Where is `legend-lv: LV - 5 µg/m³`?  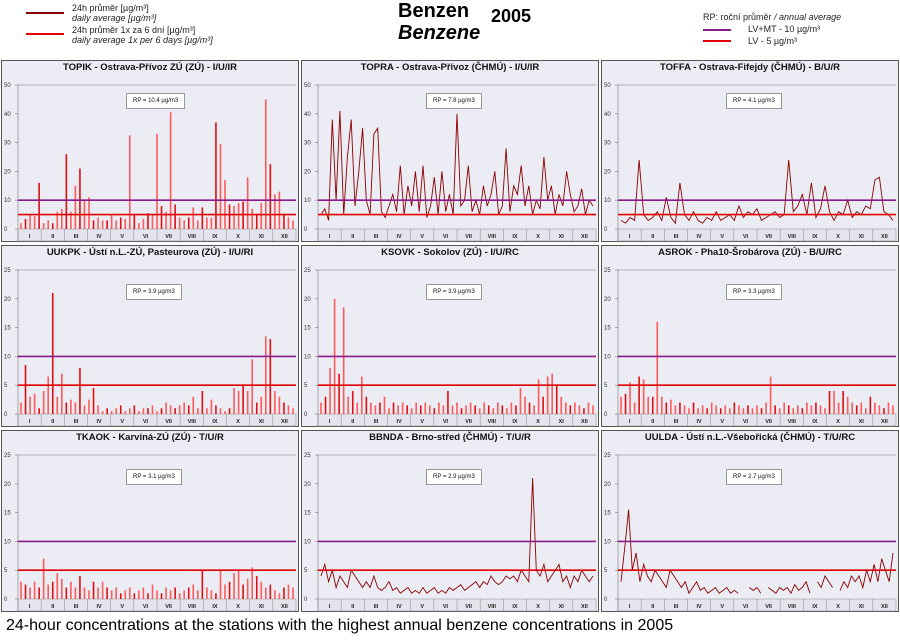 legend-lv: LV - 5 µg/m³ is located at coordinates (773, 41).